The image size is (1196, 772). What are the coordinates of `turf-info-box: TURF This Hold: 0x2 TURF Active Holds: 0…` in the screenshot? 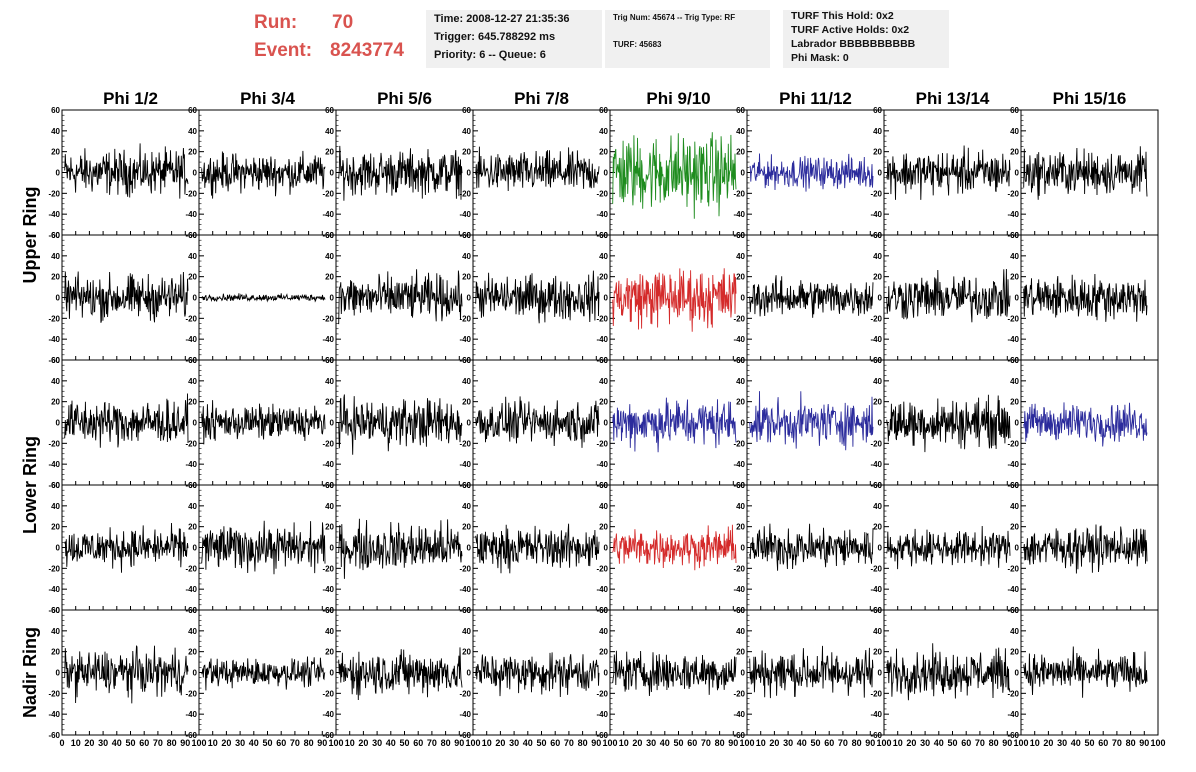 It's located at (866, 39).